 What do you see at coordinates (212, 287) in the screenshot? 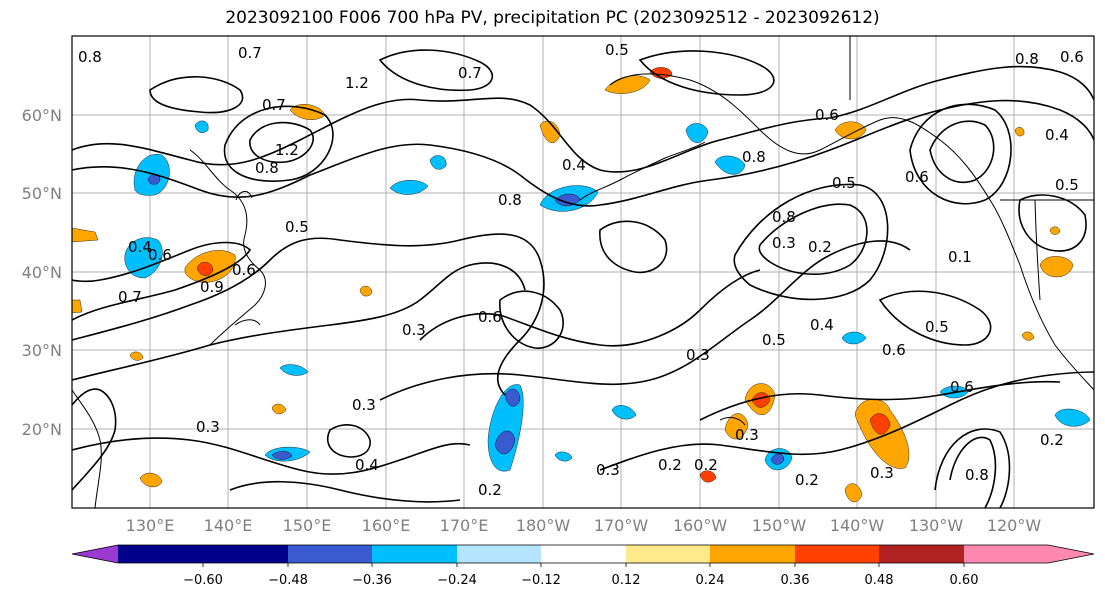
I see `contour-label: 0.9` at bounding box center [212, 287].